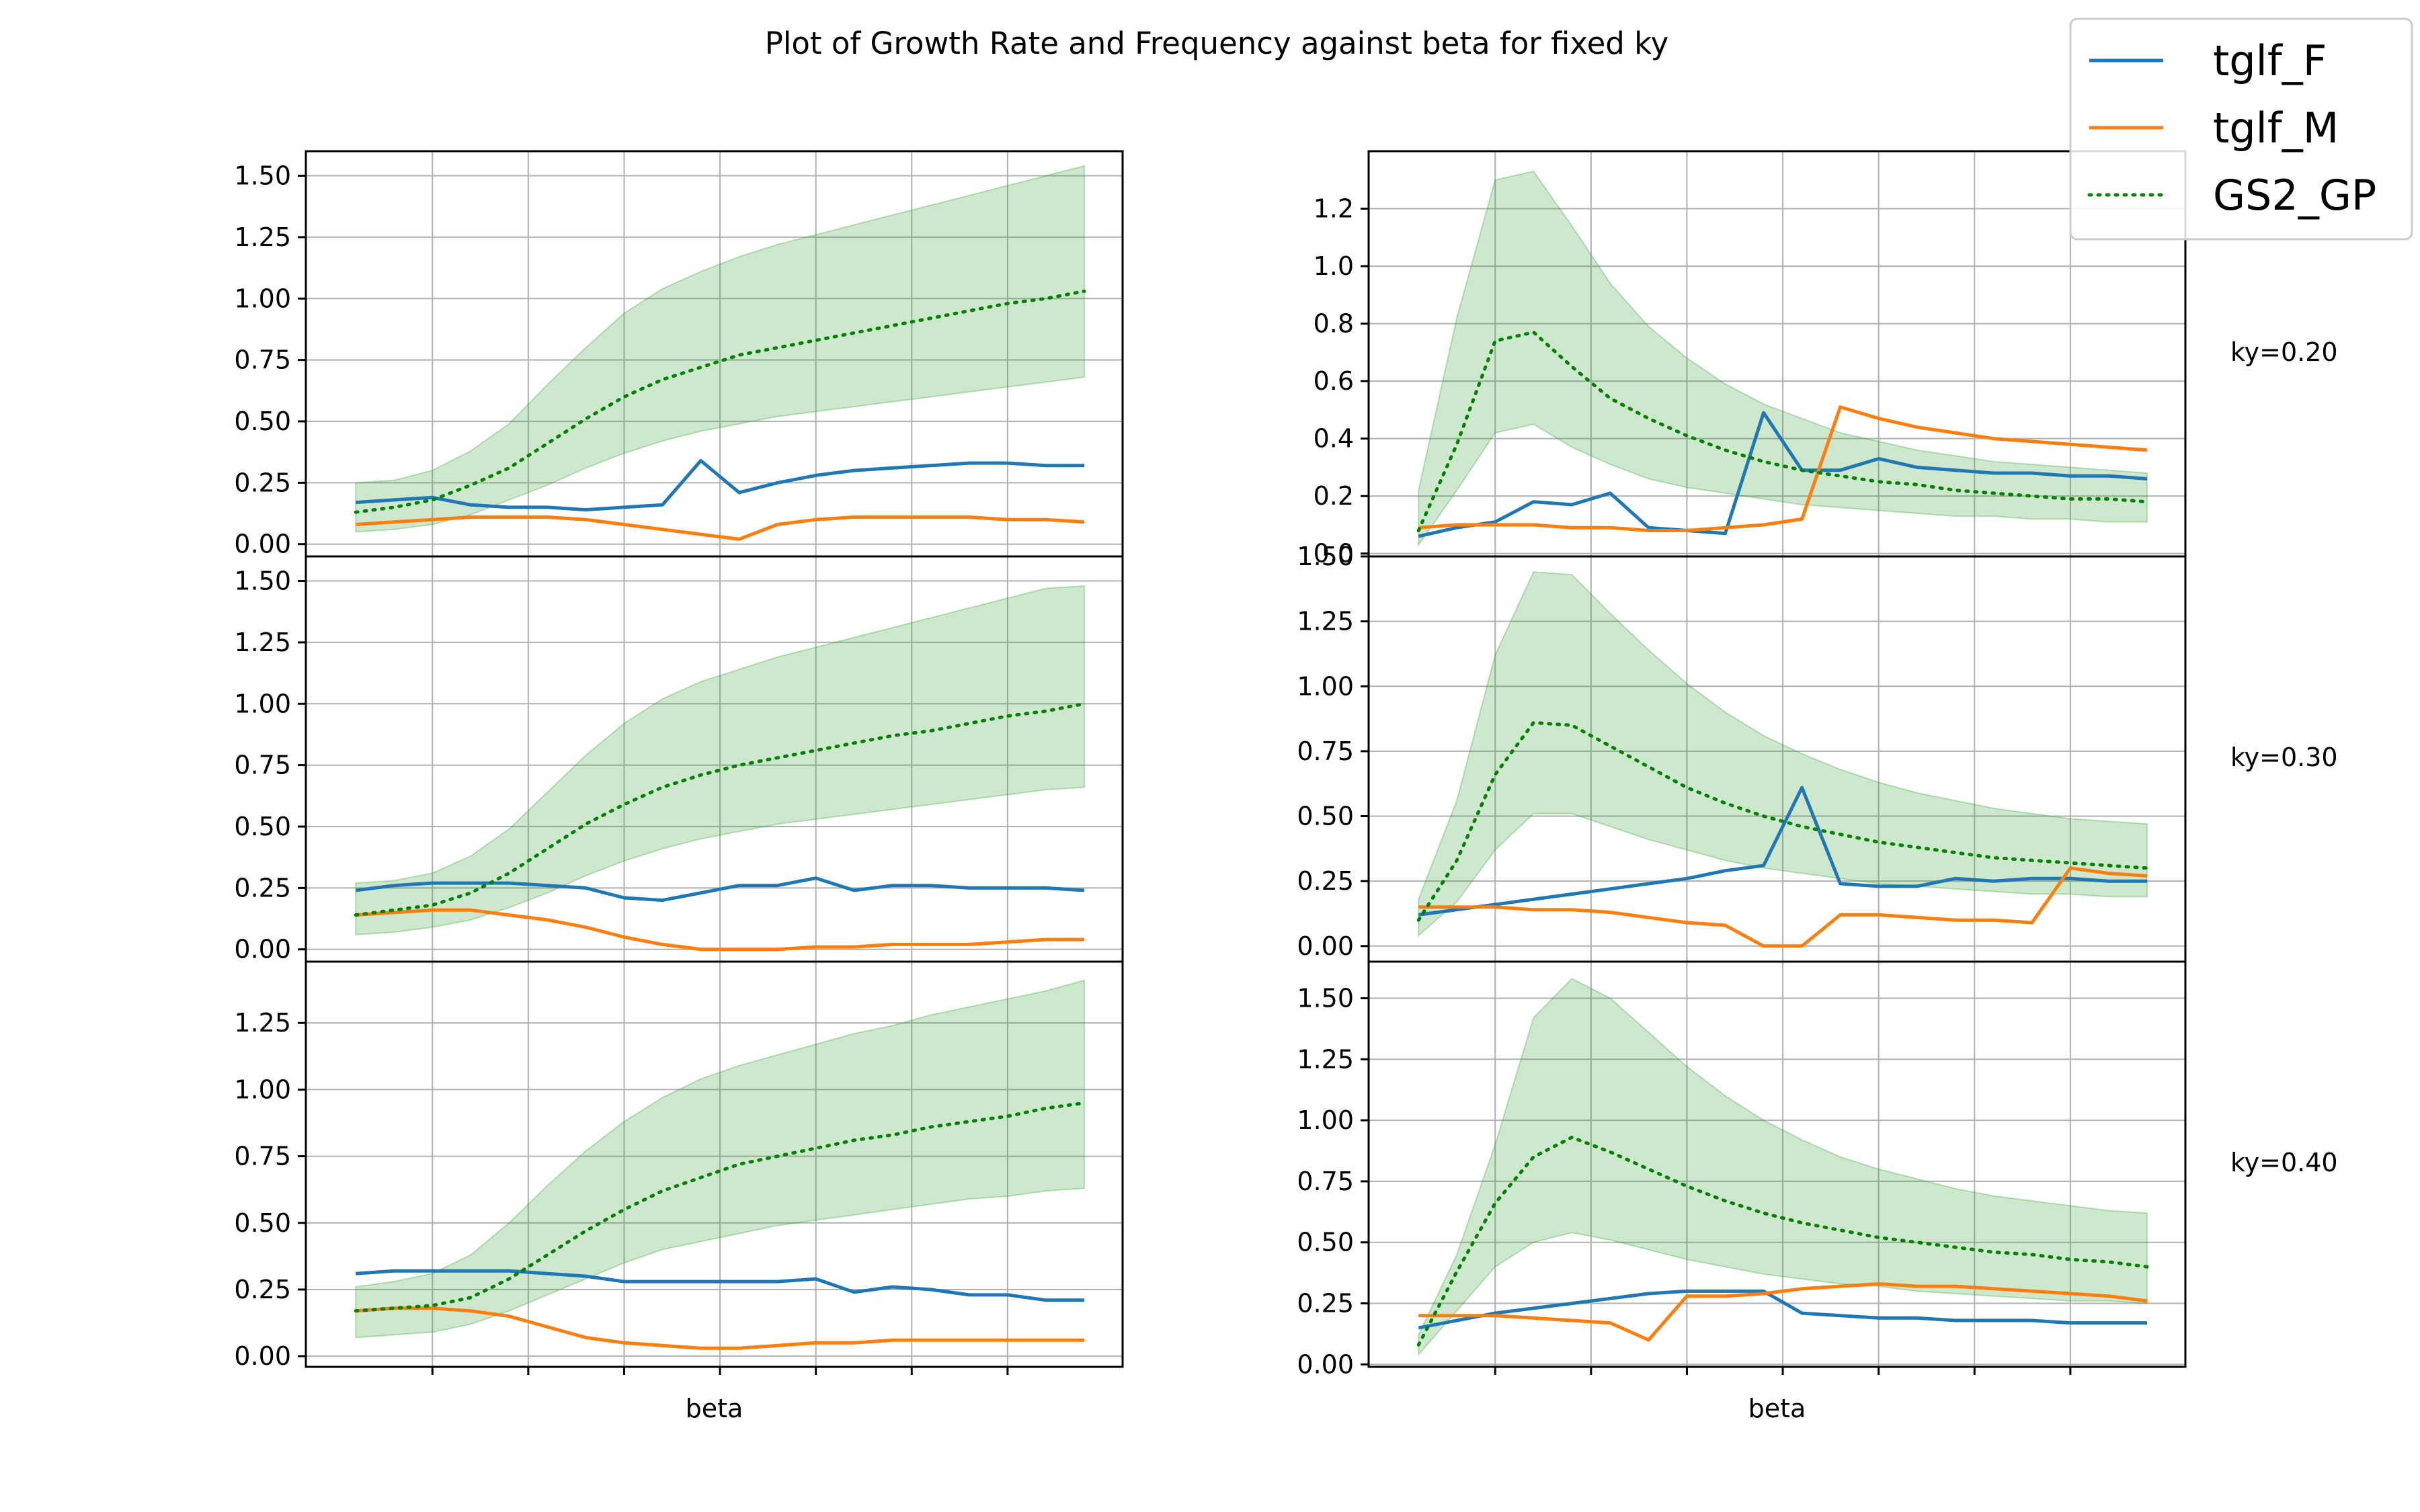 This screenshot has width=2420, height=1512. I want to click on panel-row2-right-series-gs2-gp, so click(1782, 821).